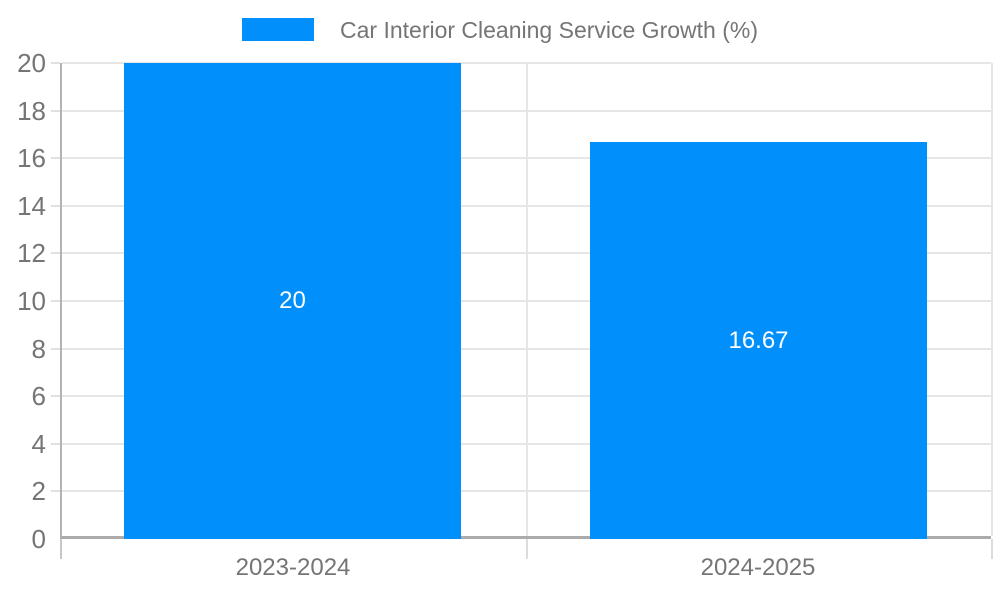  Describe the element at coordinates (278, 29) in the screenshot. I see `legend-swatch-icon` at that location.